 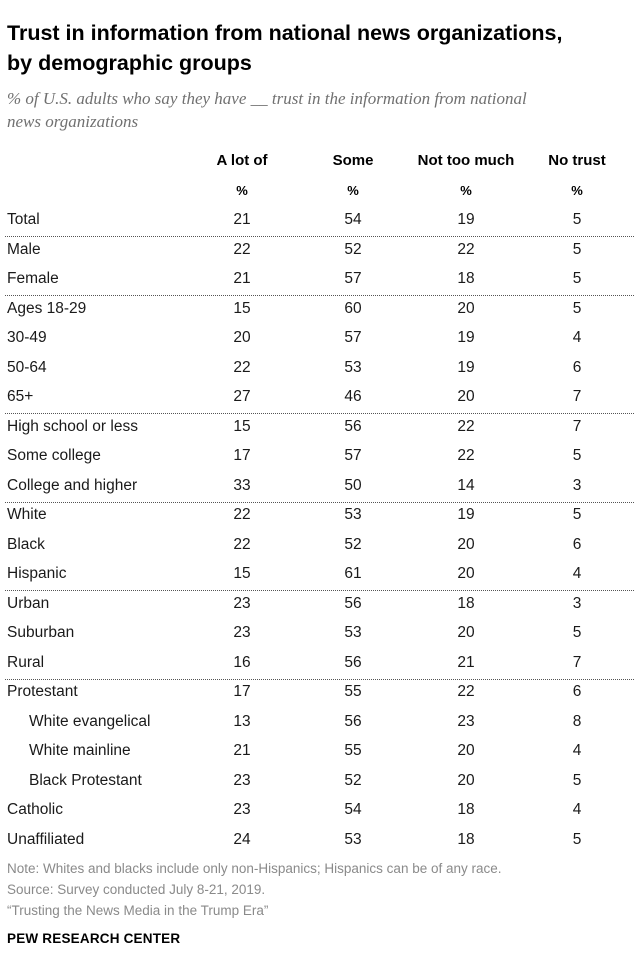 What do you see at coordinates (466, 160) in the screenshot?
I see `column-header-not-too-much: Not too much` at bounding box center [466, 160].